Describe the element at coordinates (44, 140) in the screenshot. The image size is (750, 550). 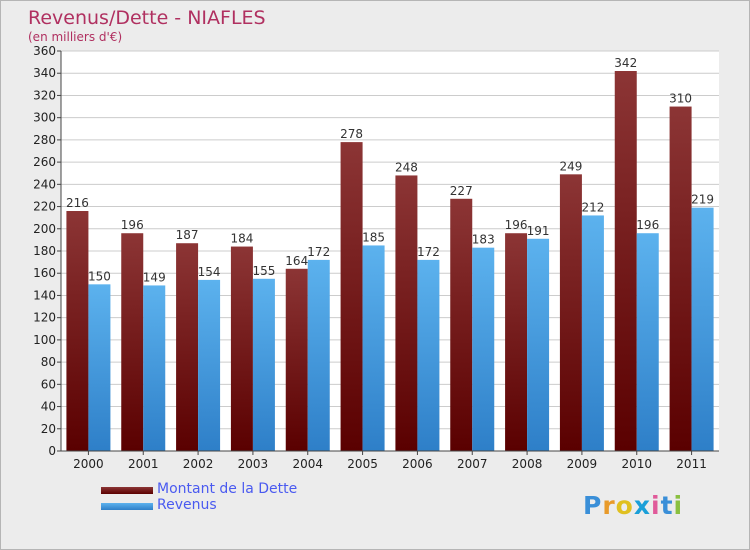
I see `y-tick-label: 280` at that location.